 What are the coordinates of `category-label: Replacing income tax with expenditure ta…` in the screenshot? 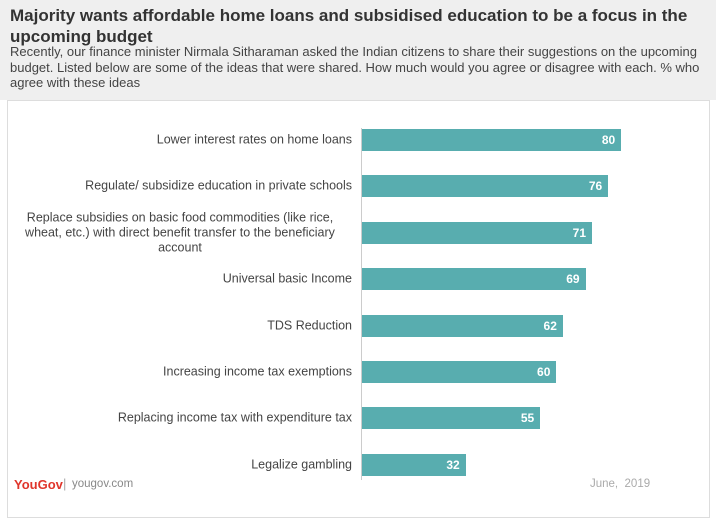 It's located at (180, 418).